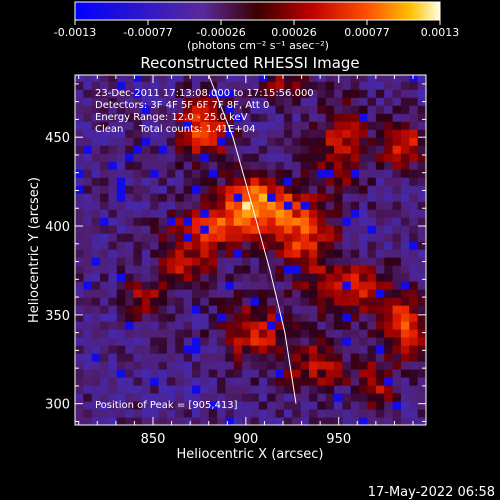 Image resolution: width=500 pixels, height=500 pixels. What do you see at coordinates (245, 439) in the screenshot?
I see `x-tick-label: 900` at bounding box center [245, 439].